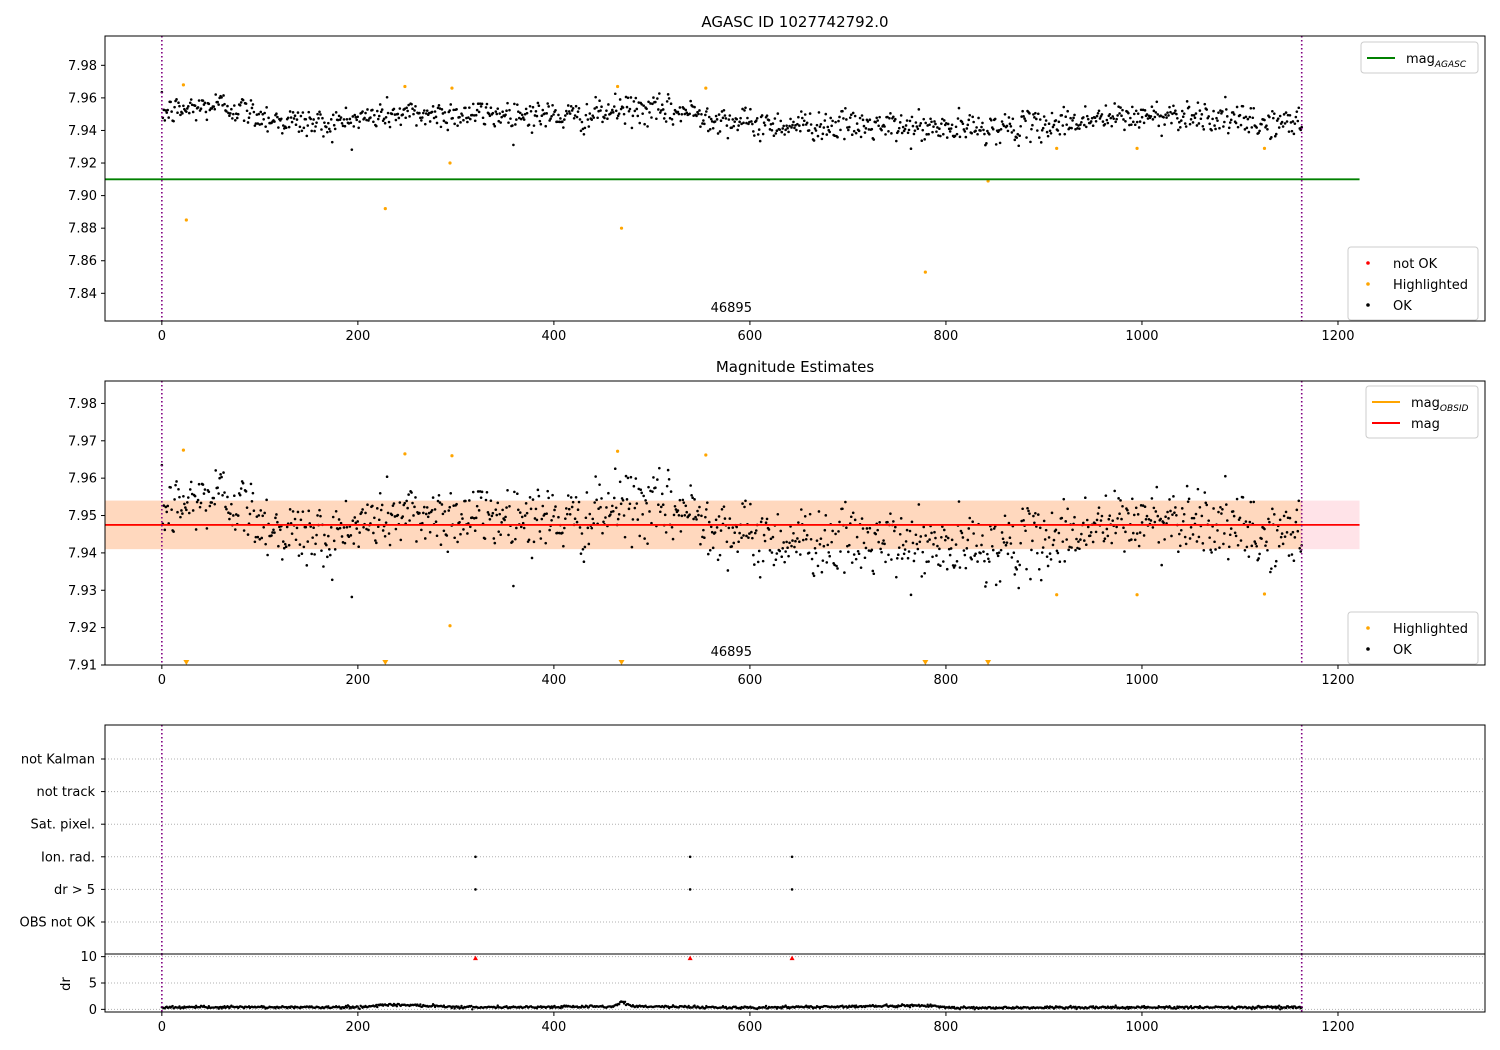 Image resolution: width=1500 pixels, height=1050 pixels. What do you see at coordinates (621, 662) in the screenshot?
I see `estimates-clipped-marker` at bounding box center [621, 662].